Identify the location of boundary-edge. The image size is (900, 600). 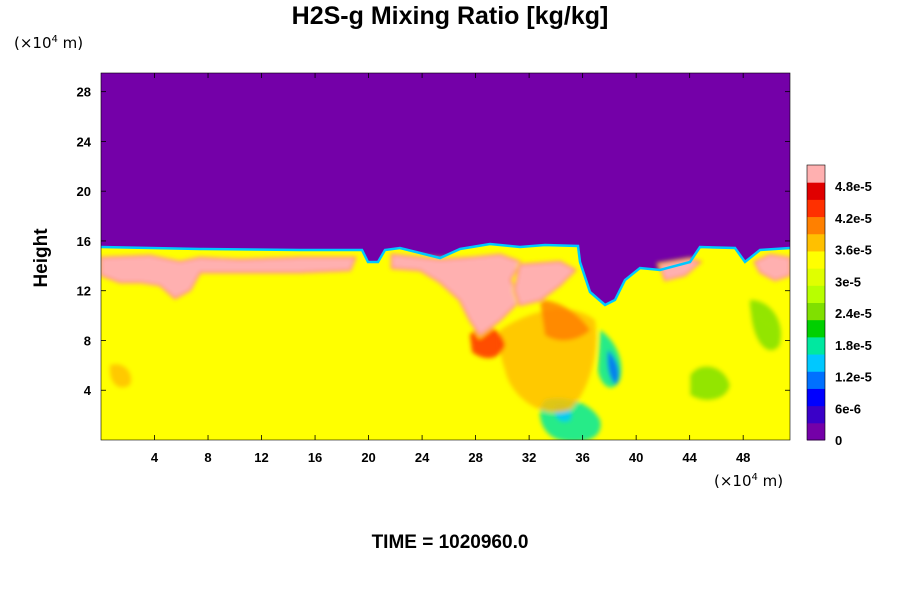
(445, 274).